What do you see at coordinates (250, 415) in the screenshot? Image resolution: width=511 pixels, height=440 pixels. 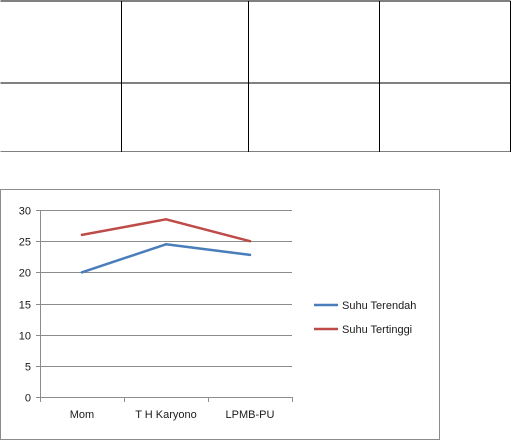 I see `x-tick-label: LPMB-PU` at bounding box center [250, 415].